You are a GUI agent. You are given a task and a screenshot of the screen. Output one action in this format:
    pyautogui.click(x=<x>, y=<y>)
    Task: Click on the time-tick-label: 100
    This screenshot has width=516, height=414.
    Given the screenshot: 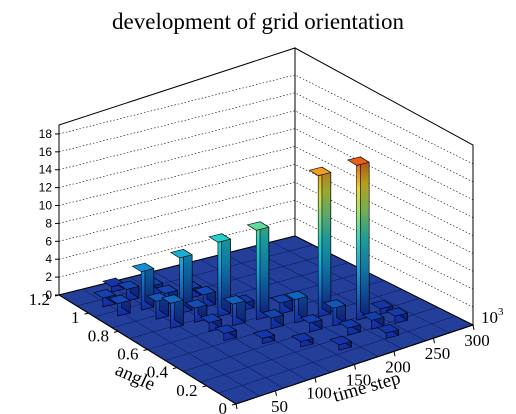 What is the action you would take?
    pyautogui.click(x=319, y=393)
    